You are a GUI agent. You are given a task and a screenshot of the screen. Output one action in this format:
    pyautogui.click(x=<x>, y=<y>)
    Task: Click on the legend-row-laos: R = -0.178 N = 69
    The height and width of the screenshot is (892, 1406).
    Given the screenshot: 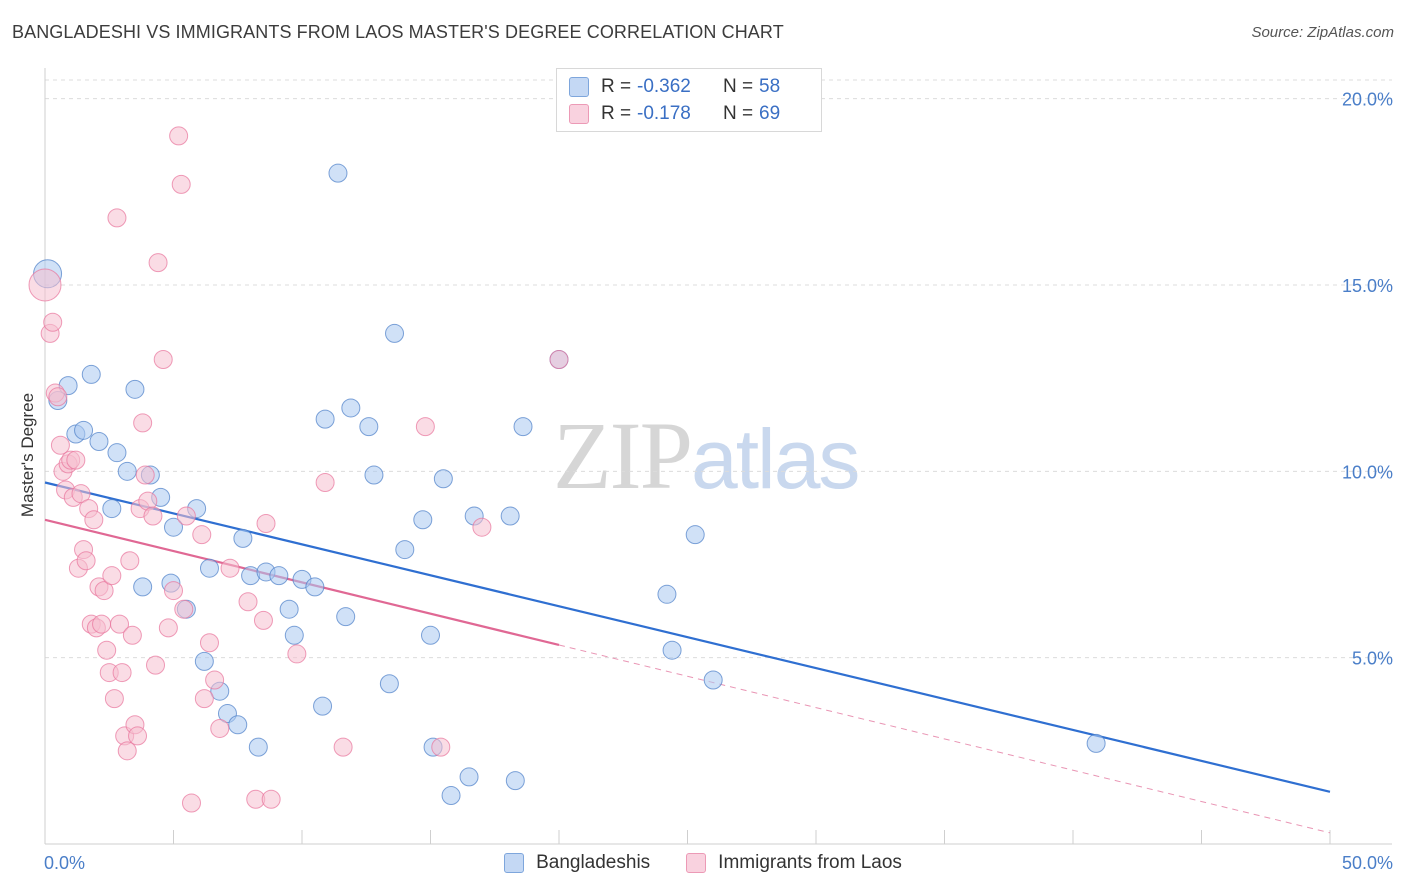 What is the action you would take?
    pyautogui.click(x=674, y=114)
    